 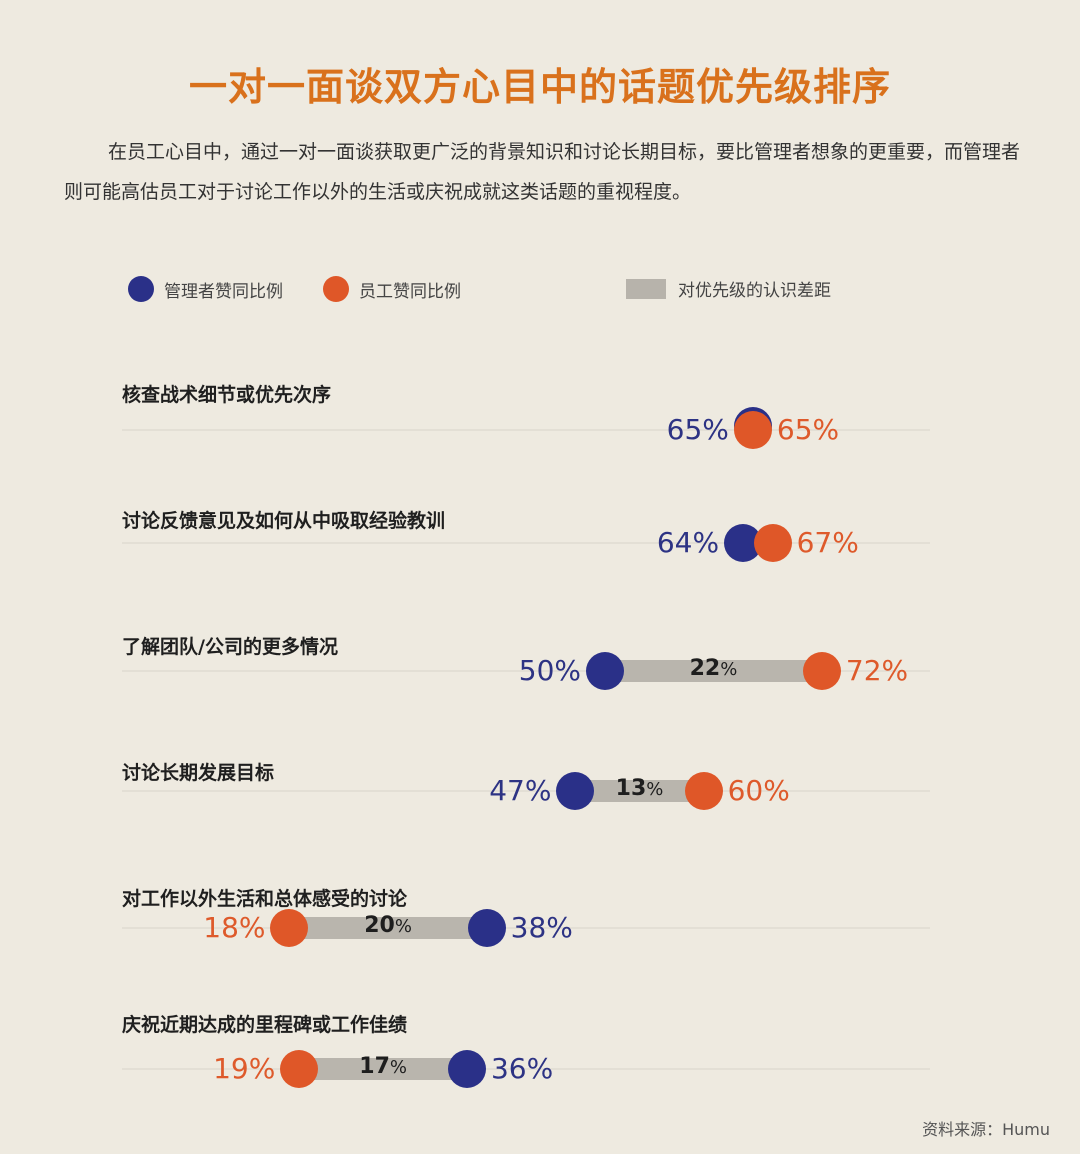 What do you see at coordinates (198, 773) in the screenshot?
I see `row-label: 讨论长期发展目标` at bounding box center [198, 773].